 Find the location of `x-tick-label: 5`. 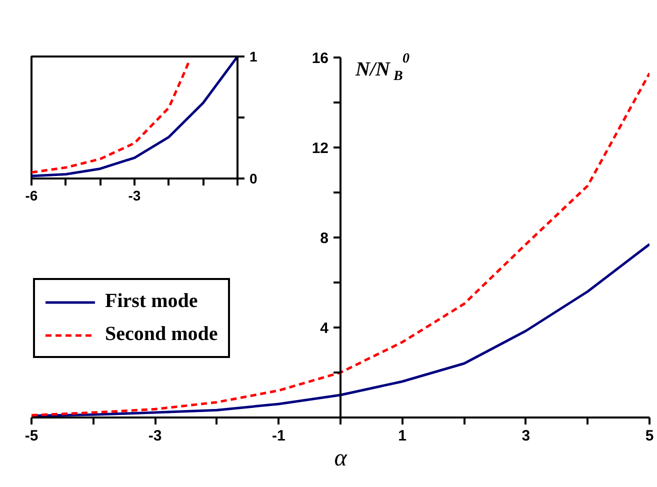

x-tick-label: 5 is located at coordinates (649, 436).